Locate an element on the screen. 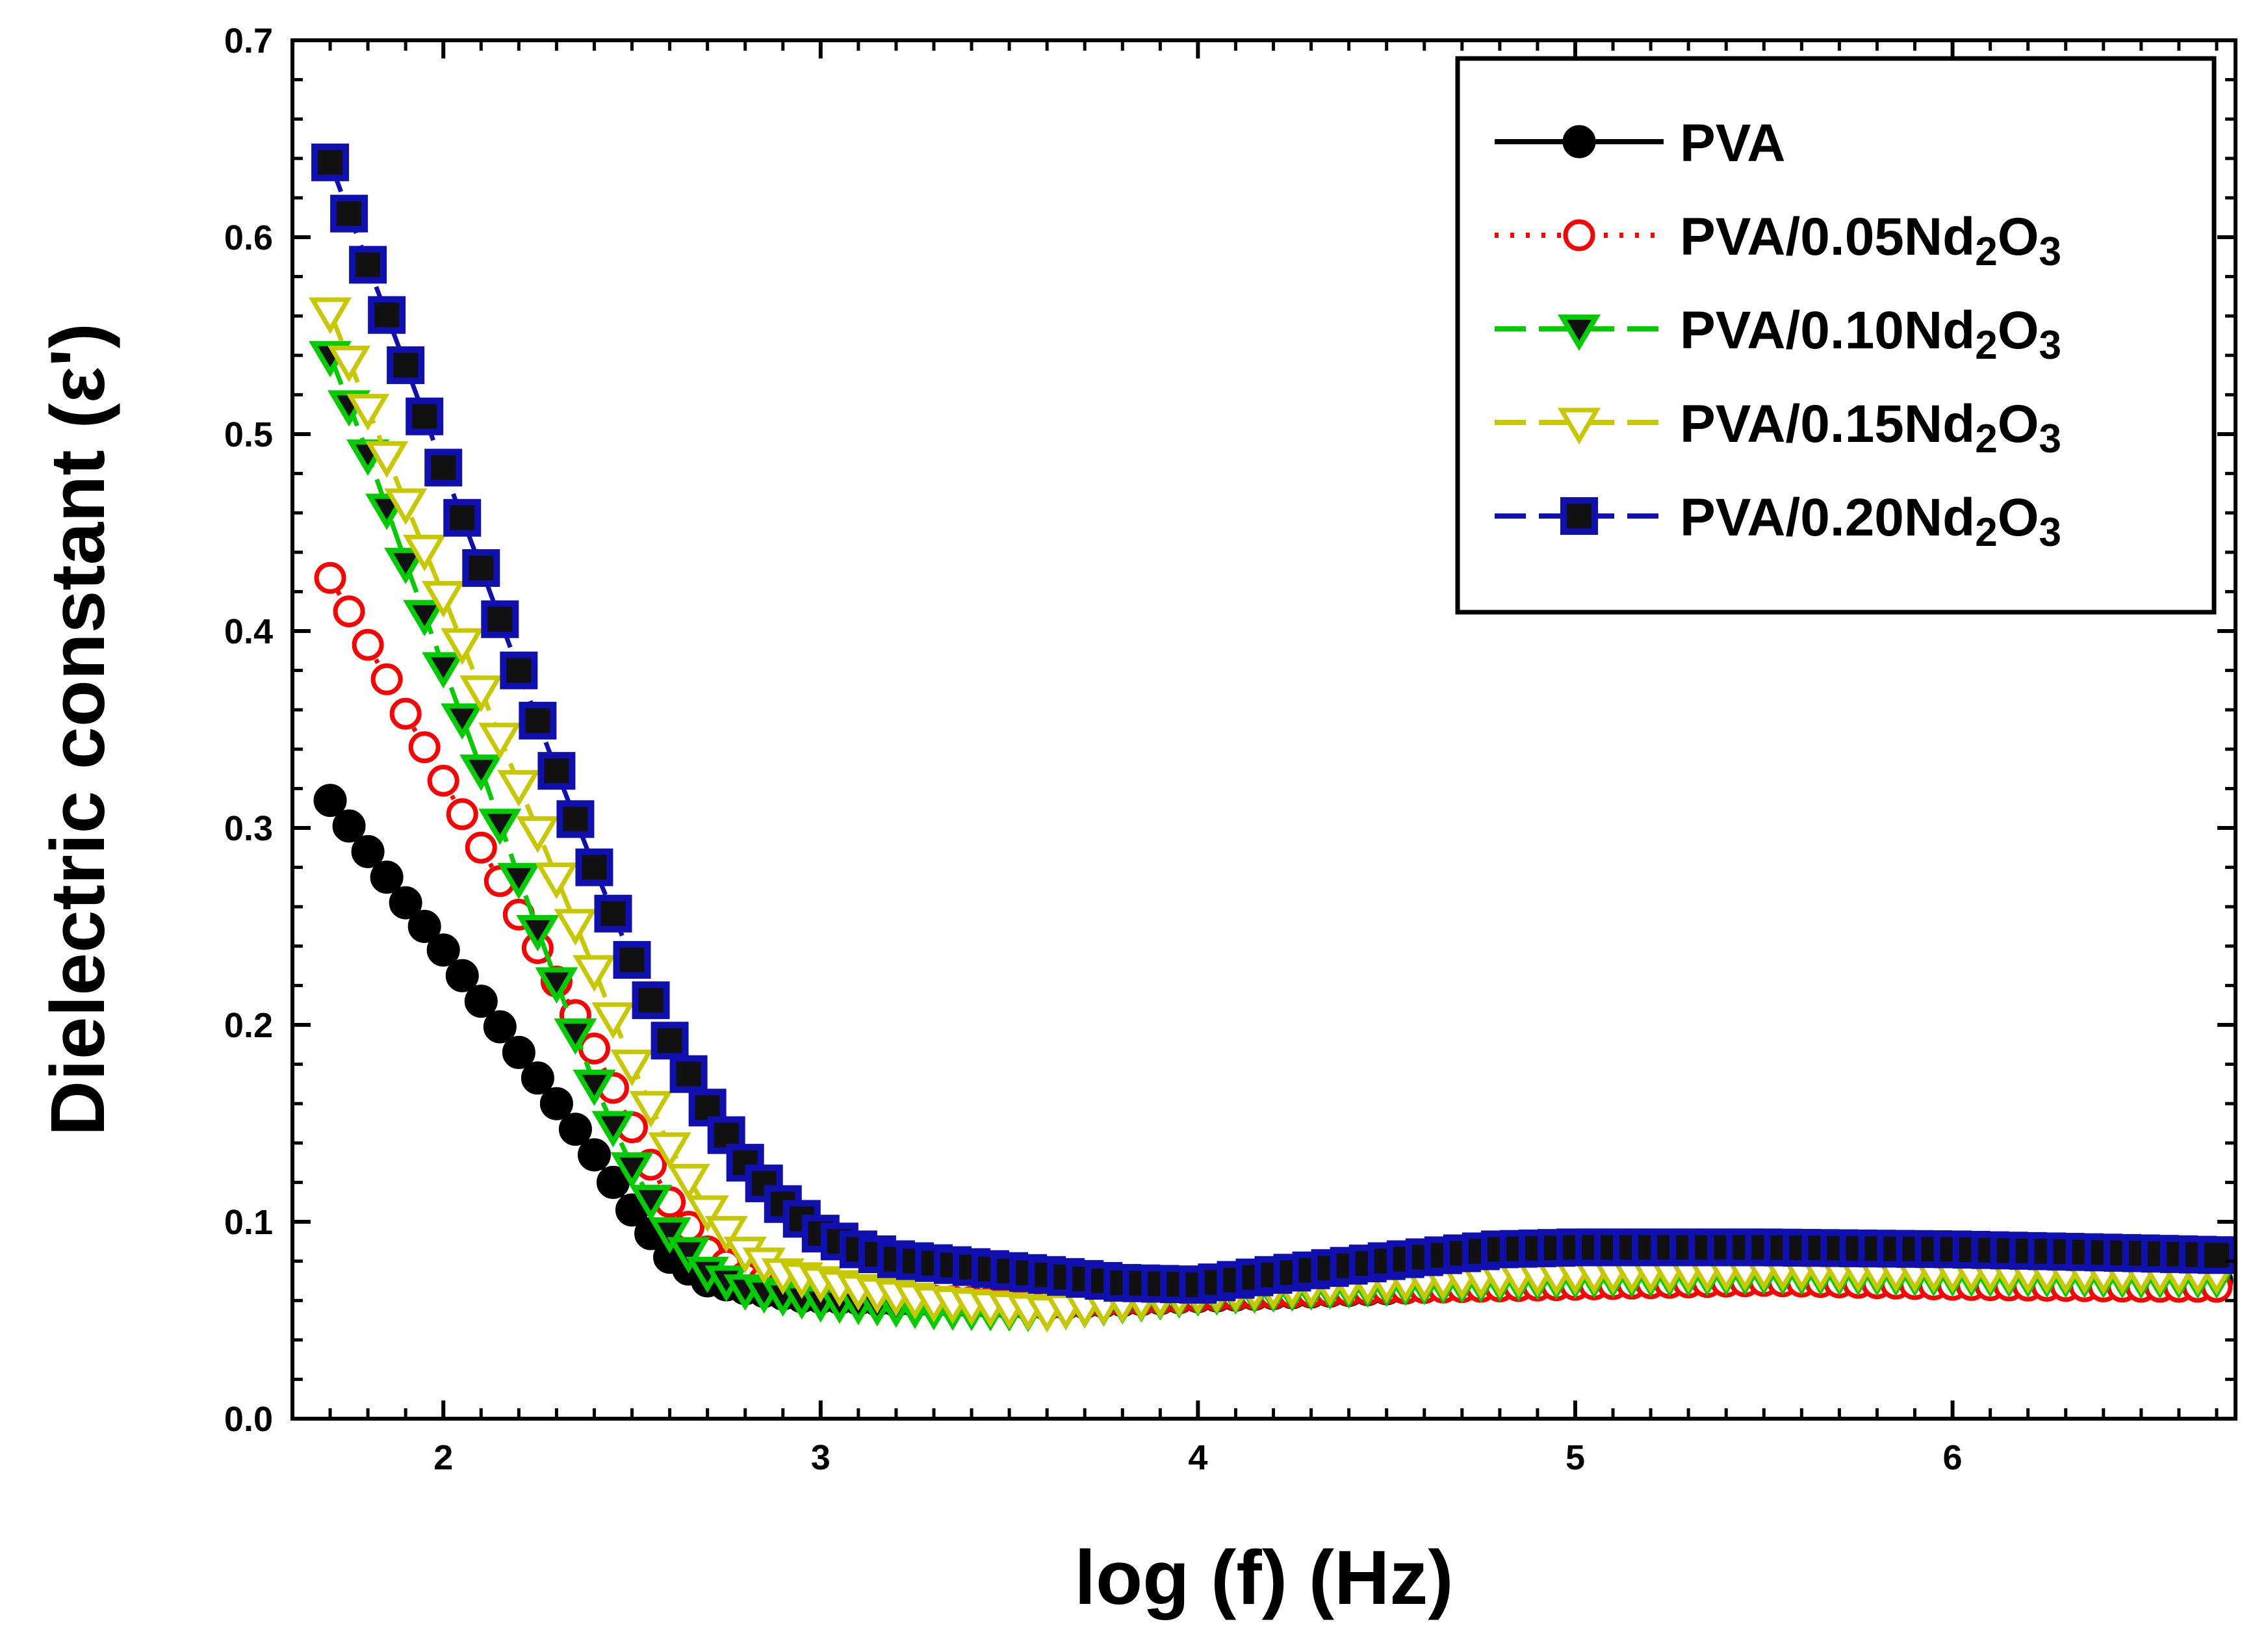  legend-label: PVA/0.05Nd2O3 is located at coordinates (1870, 240).